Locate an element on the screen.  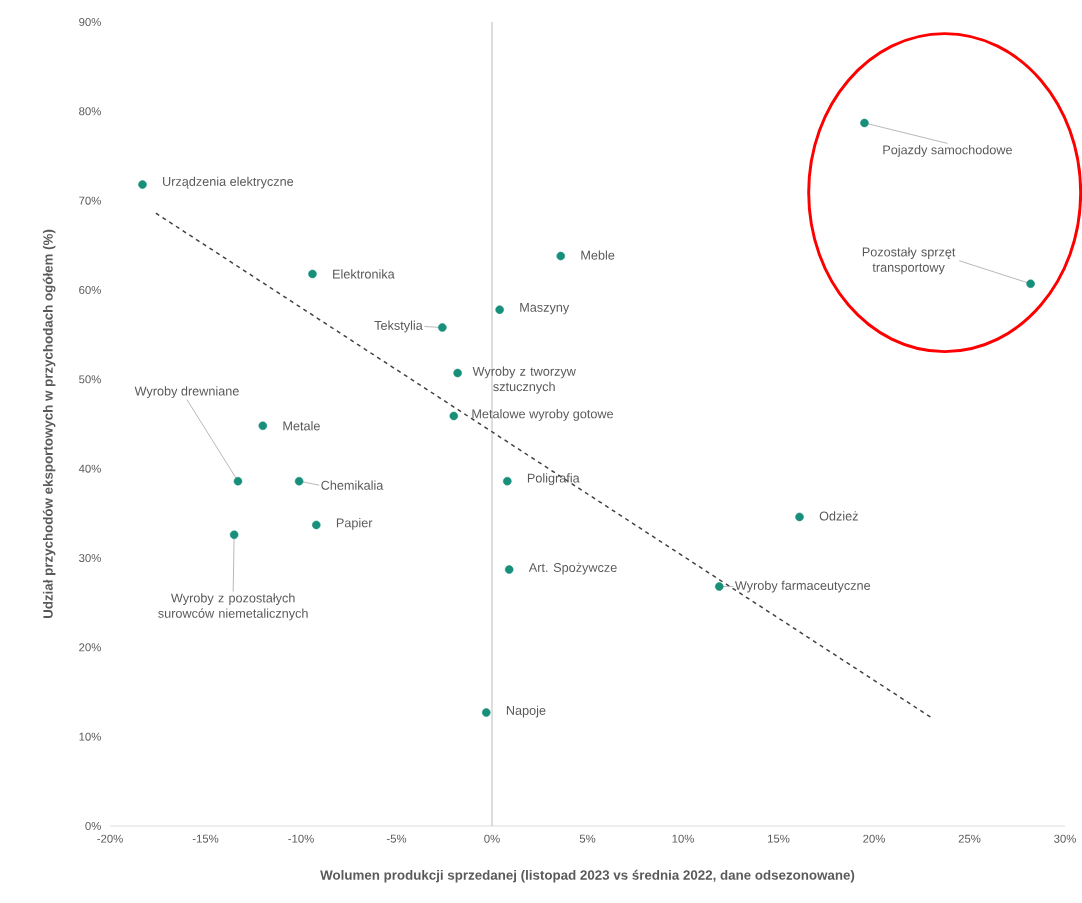
x-tick-label: 0% is located at coordinates (492, 838).